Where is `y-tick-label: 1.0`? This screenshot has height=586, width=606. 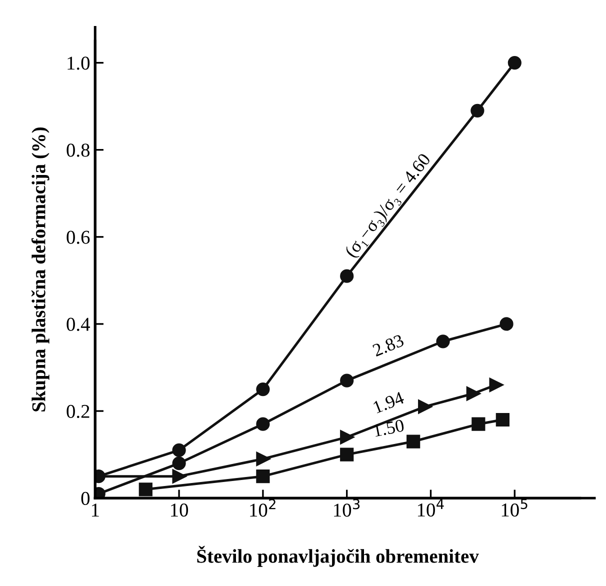
y-tick-label: 1.0 is located at coordinates (79, 63).